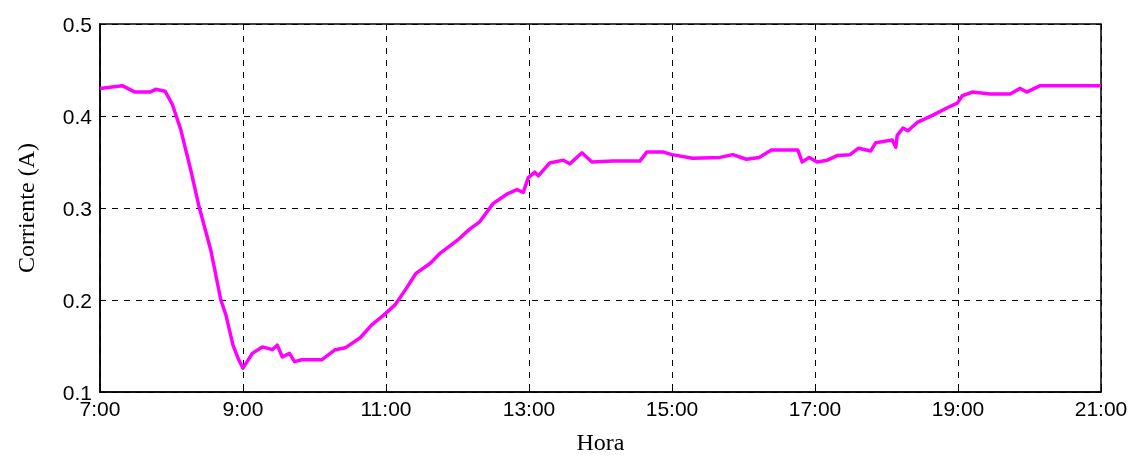 The image size is (1143, 467). I want to click on x-tick-label: 21:00, so click(1101, 408).